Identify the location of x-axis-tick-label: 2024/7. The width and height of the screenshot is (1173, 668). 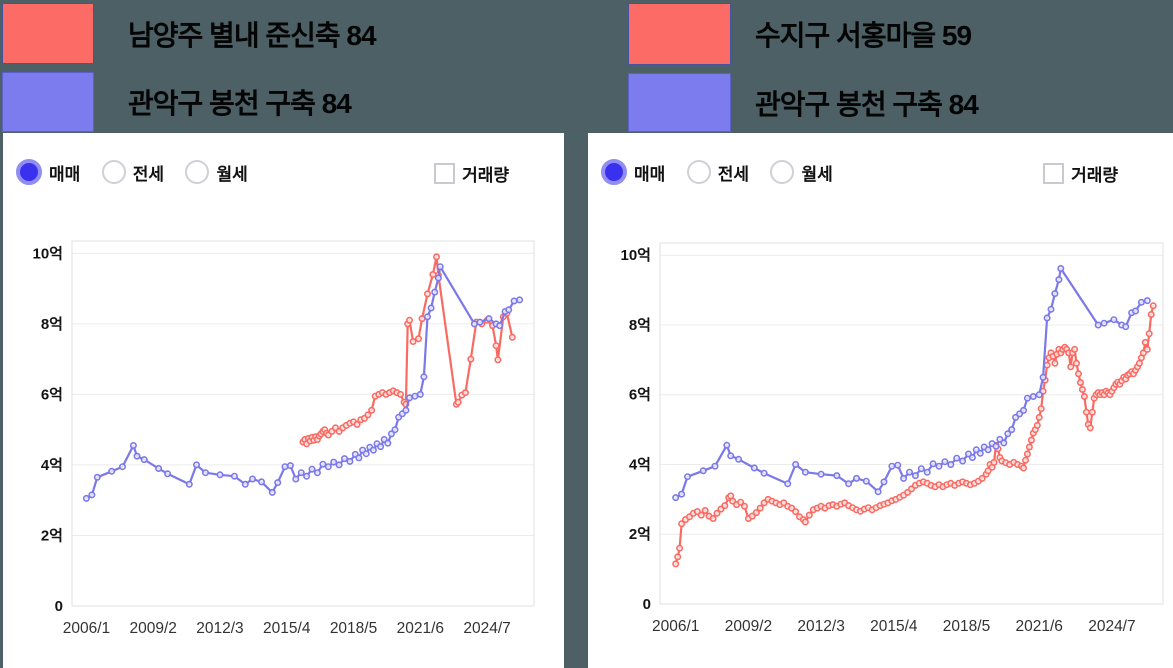
(1111, 626).